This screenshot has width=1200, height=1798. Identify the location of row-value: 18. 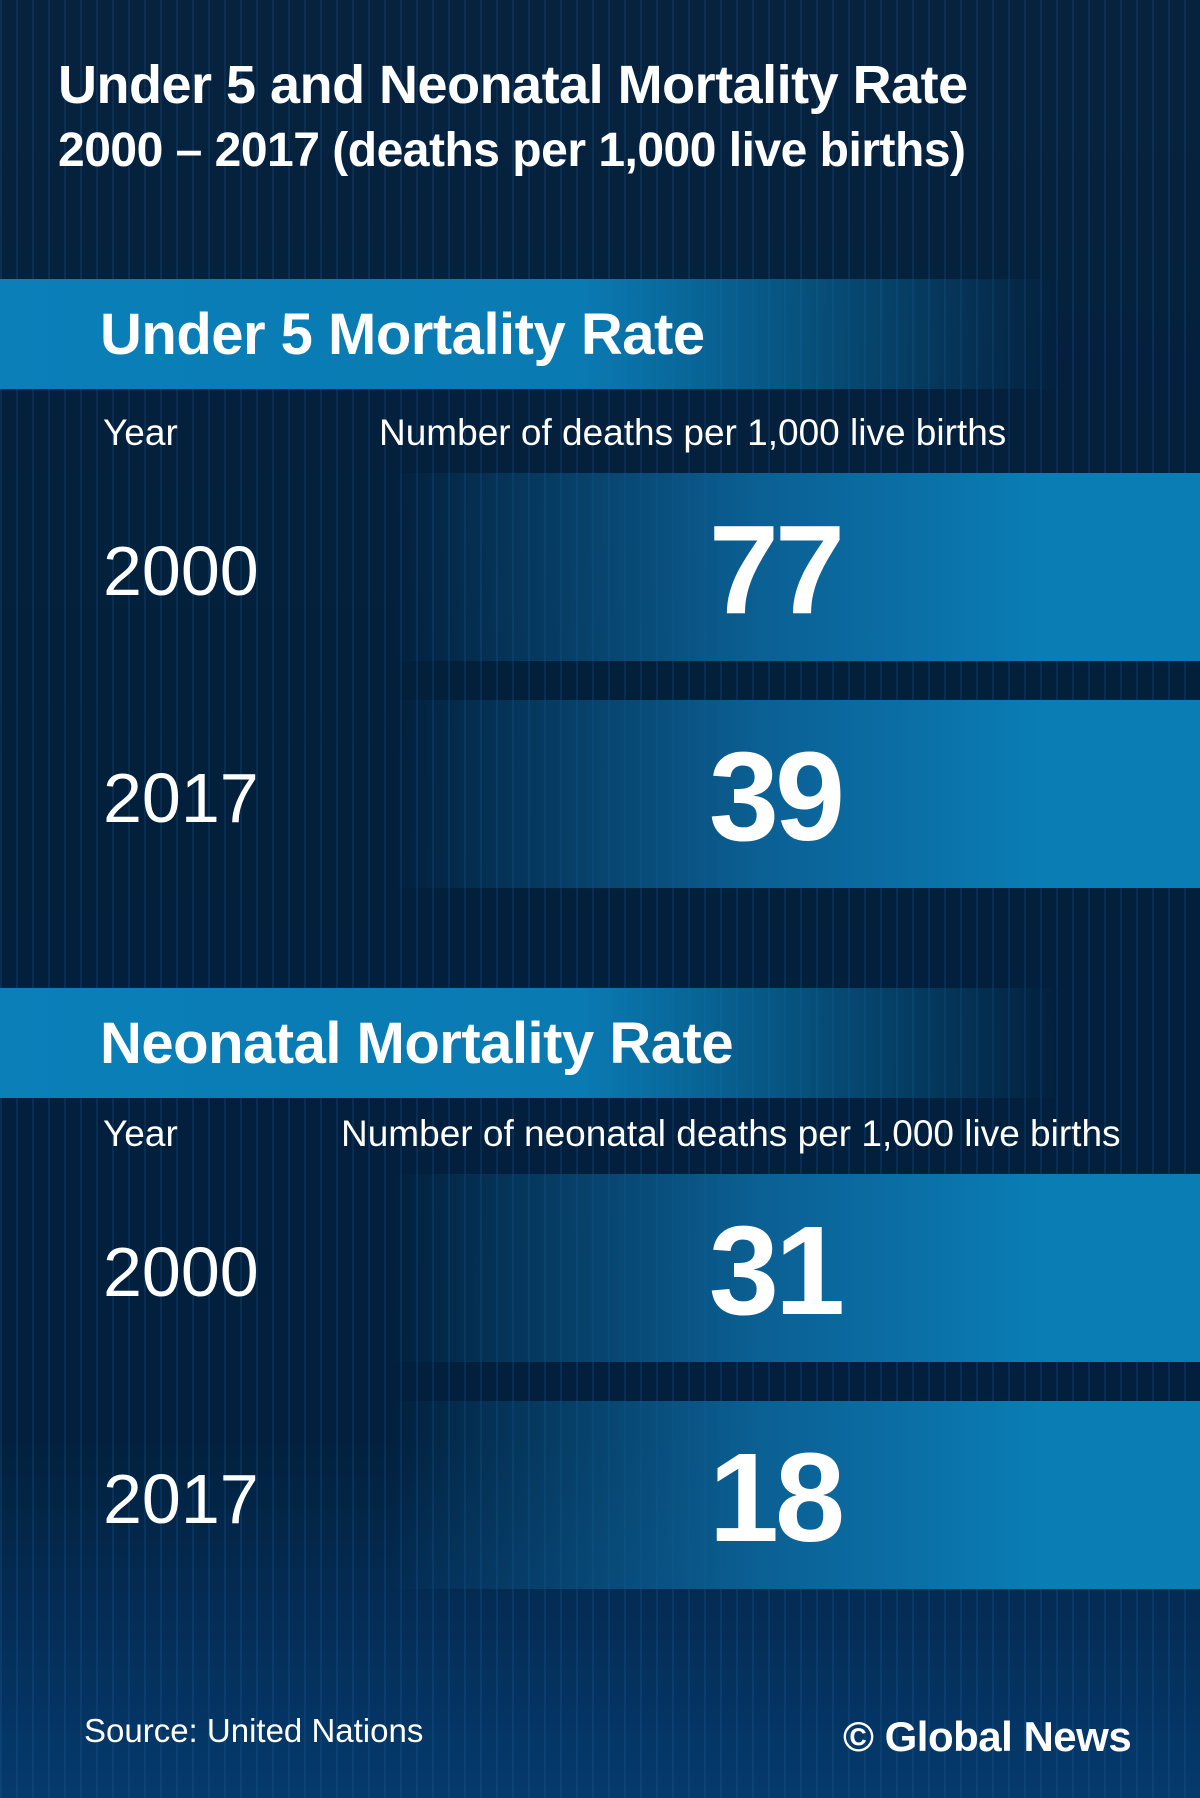
(776, 1497).